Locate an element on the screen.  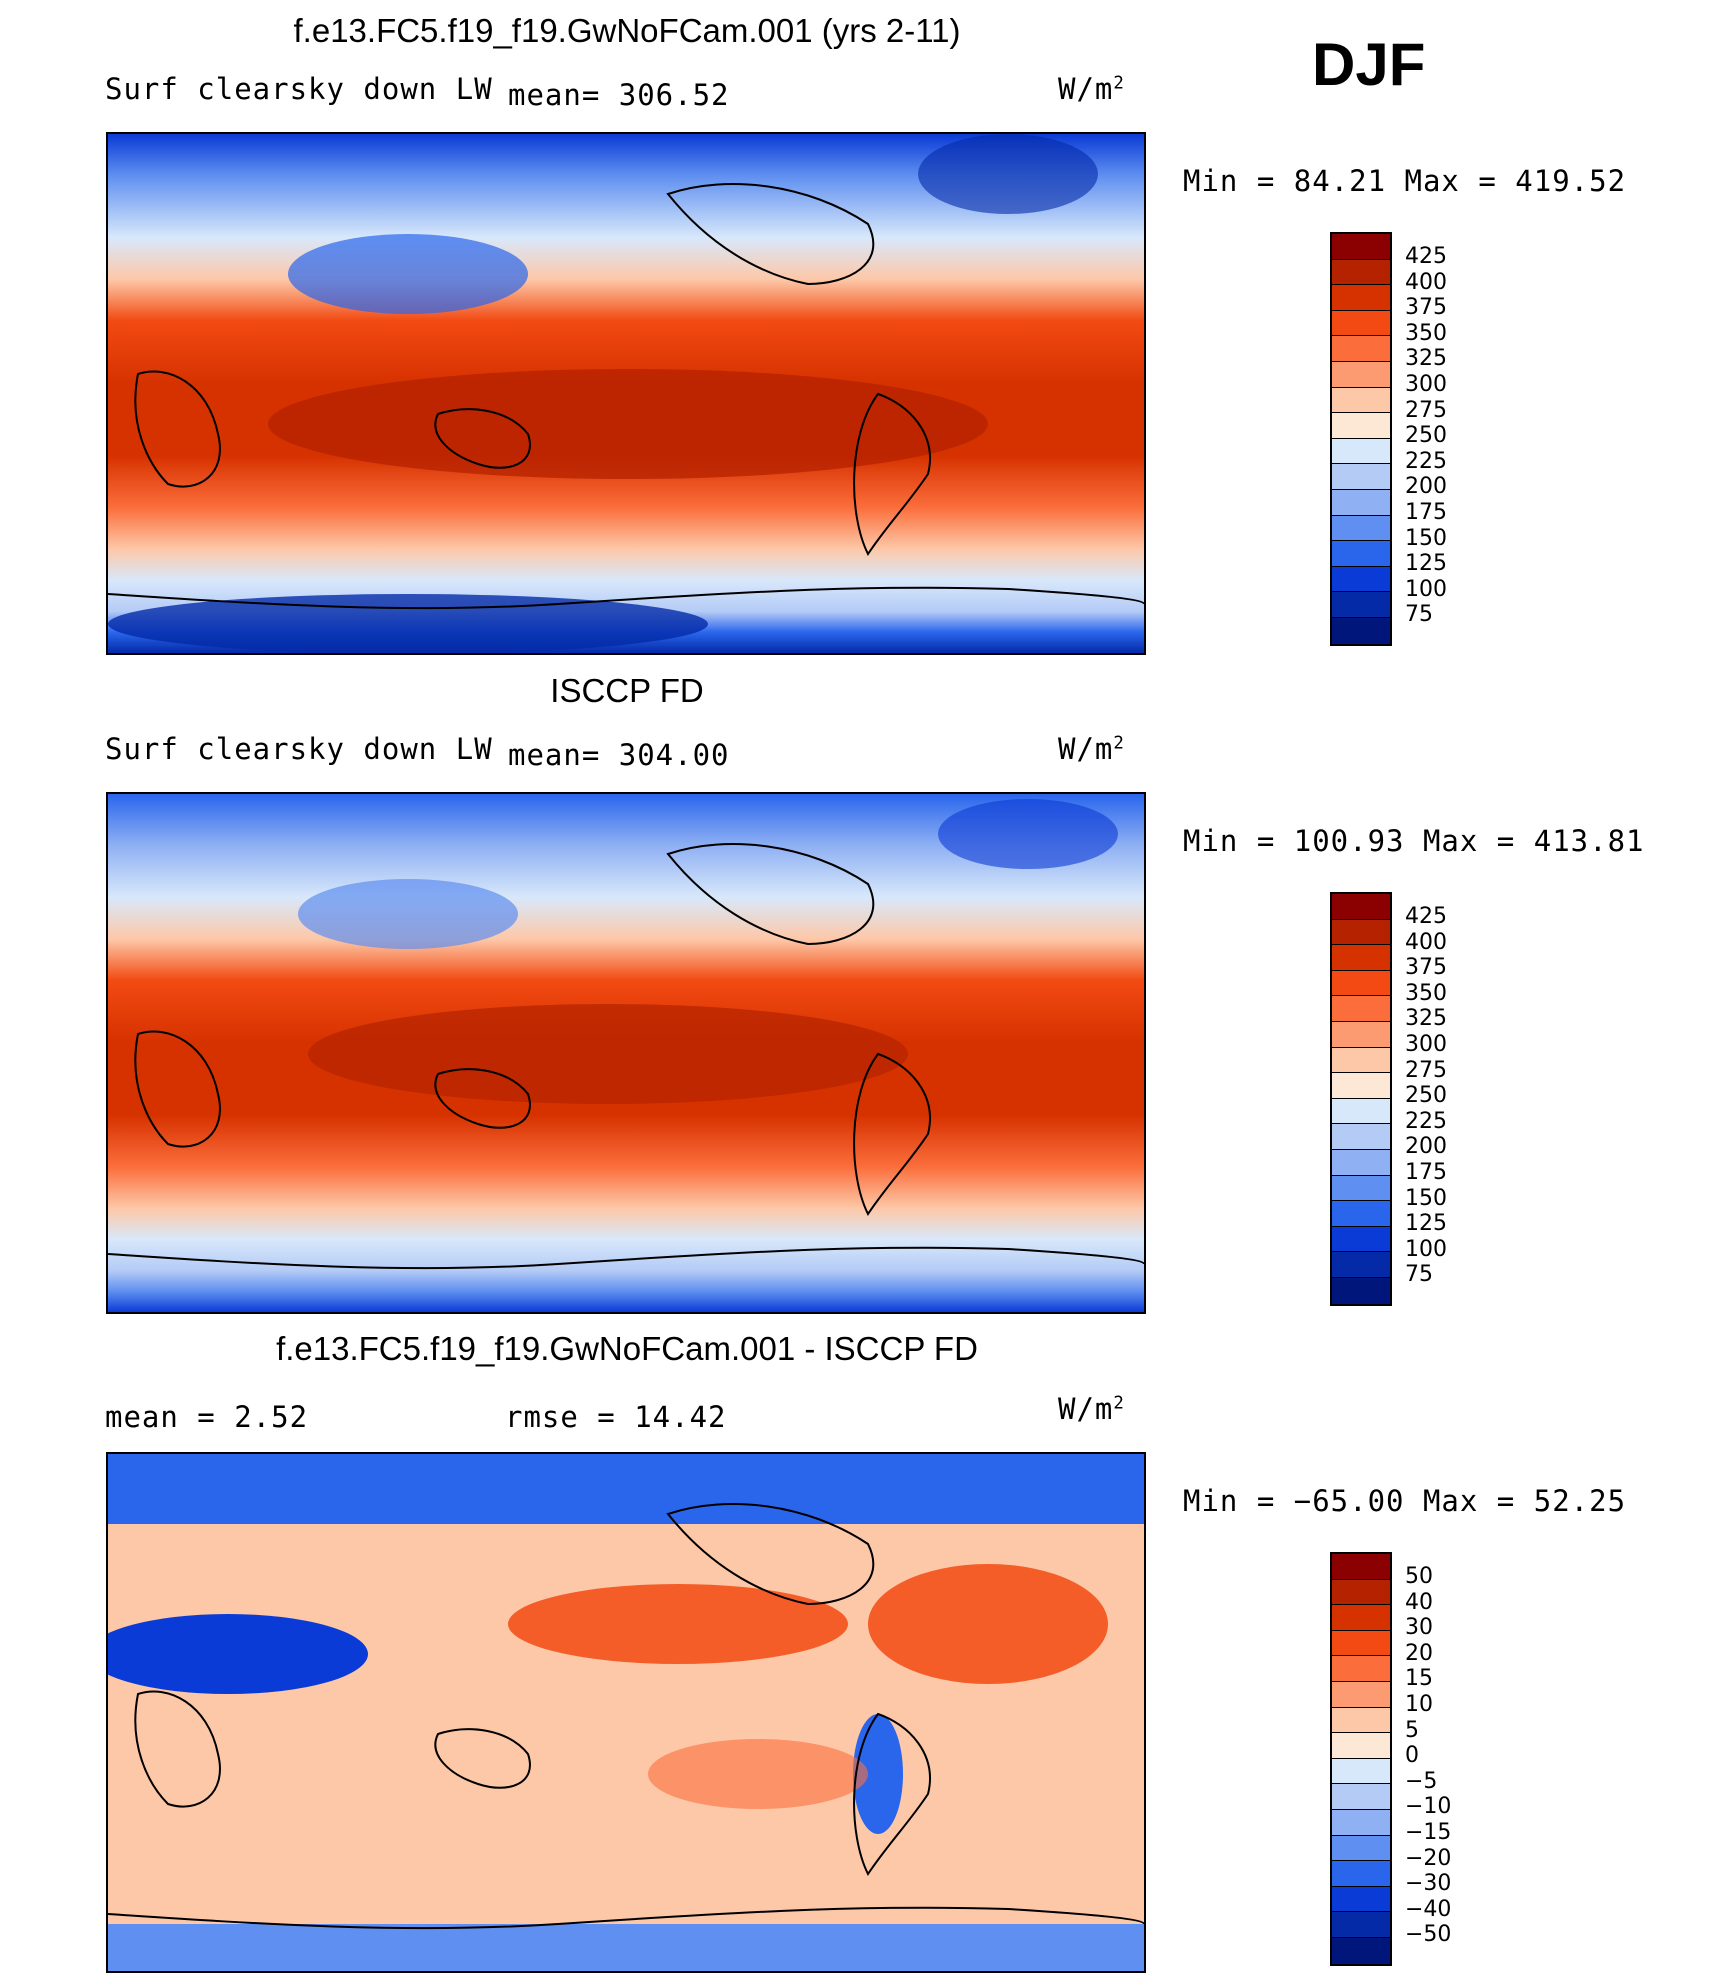
model-cbar-label: 275 is located at coordinates (1426, 410).